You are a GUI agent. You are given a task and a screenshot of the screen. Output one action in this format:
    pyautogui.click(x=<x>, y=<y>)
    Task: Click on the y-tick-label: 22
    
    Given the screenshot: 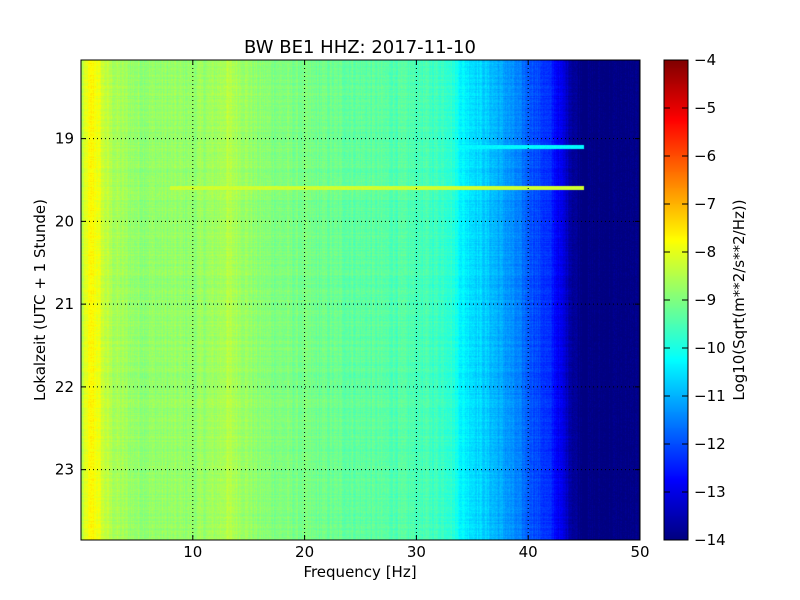 What is the action you would take?
    pyautogui.click(x=64, y=387)
    